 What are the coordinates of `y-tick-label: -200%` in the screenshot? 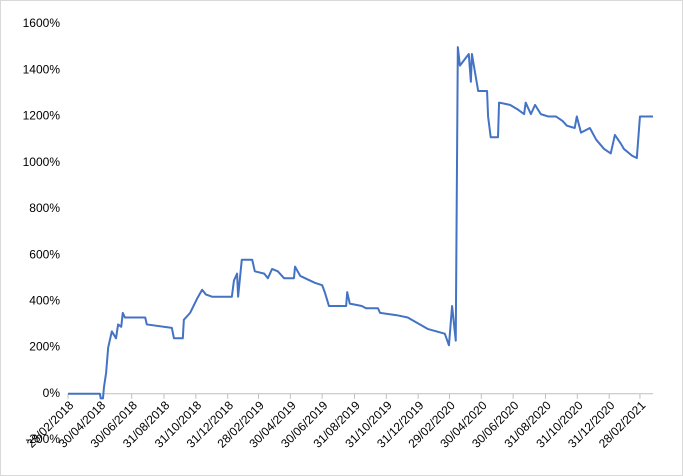 It's located at (42, 439).